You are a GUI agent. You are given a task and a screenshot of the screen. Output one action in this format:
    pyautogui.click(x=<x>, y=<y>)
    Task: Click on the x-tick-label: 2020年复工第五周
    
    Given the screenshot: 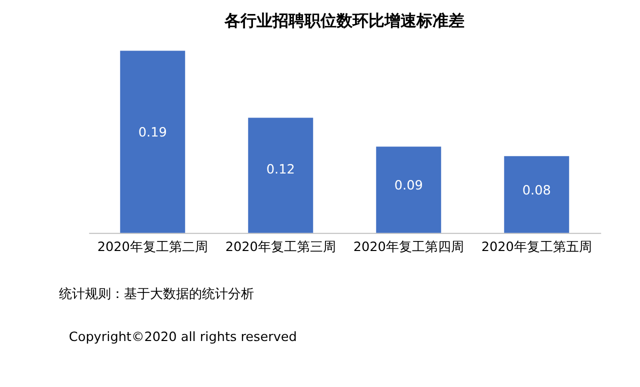 What is the action you would take?
    pyautogui.click(x=536, y=248)
    